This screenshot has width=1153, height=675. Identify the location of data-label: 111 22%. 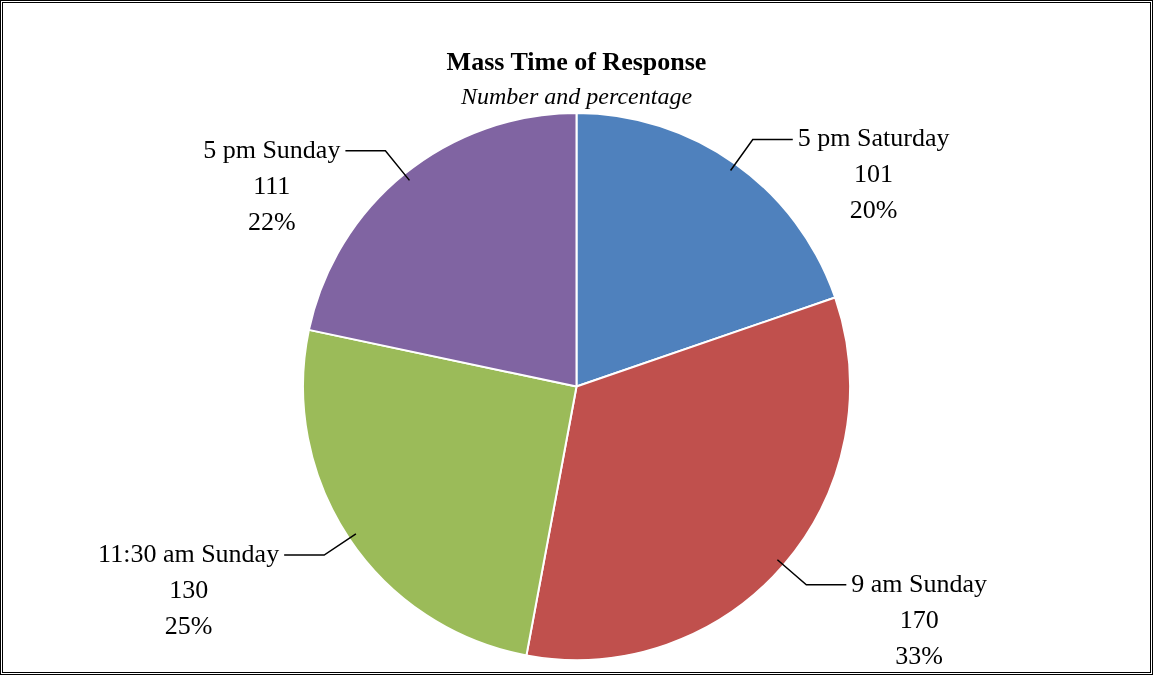
(271, 203).